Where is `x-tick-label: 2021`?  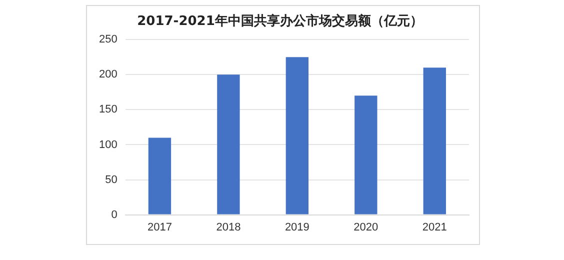 x-tick-label: 2021 is located at coordinates (434, 227).